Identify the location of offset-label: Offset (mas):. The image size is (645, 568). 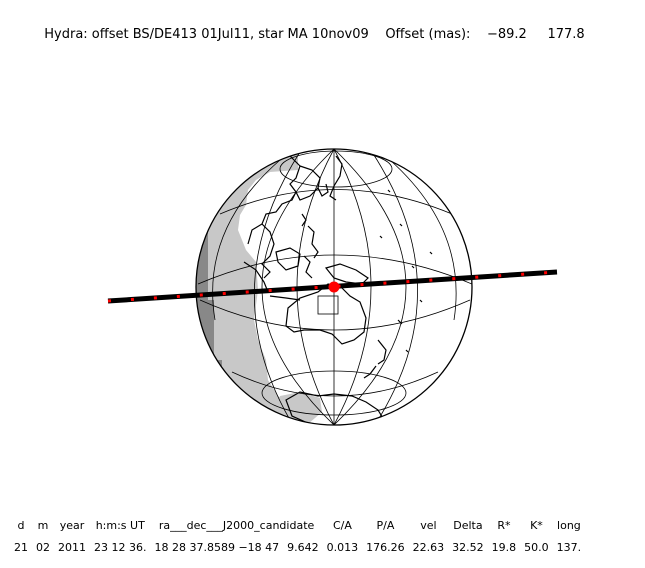
(428, 34).